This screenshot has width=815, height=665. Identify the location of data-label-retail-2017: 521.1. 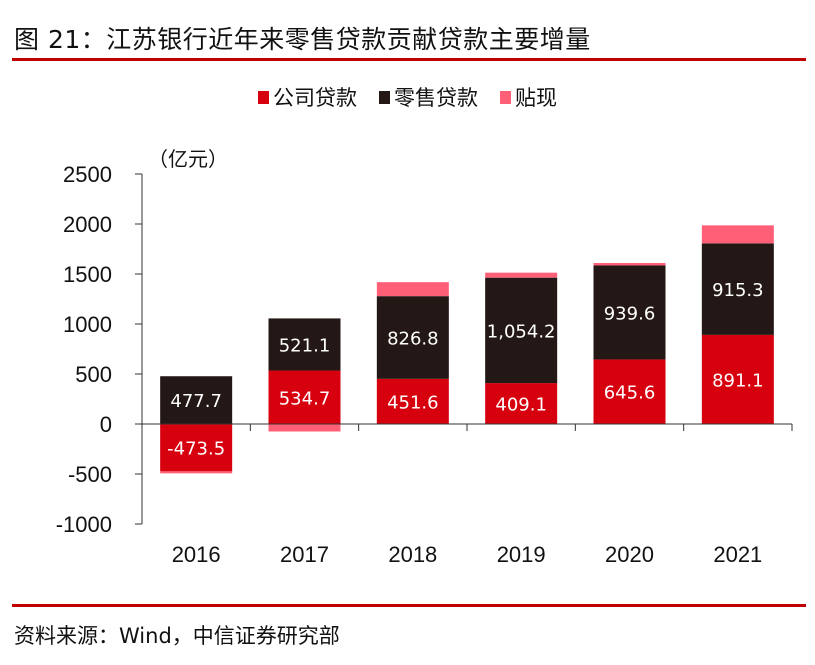
(305, 345).